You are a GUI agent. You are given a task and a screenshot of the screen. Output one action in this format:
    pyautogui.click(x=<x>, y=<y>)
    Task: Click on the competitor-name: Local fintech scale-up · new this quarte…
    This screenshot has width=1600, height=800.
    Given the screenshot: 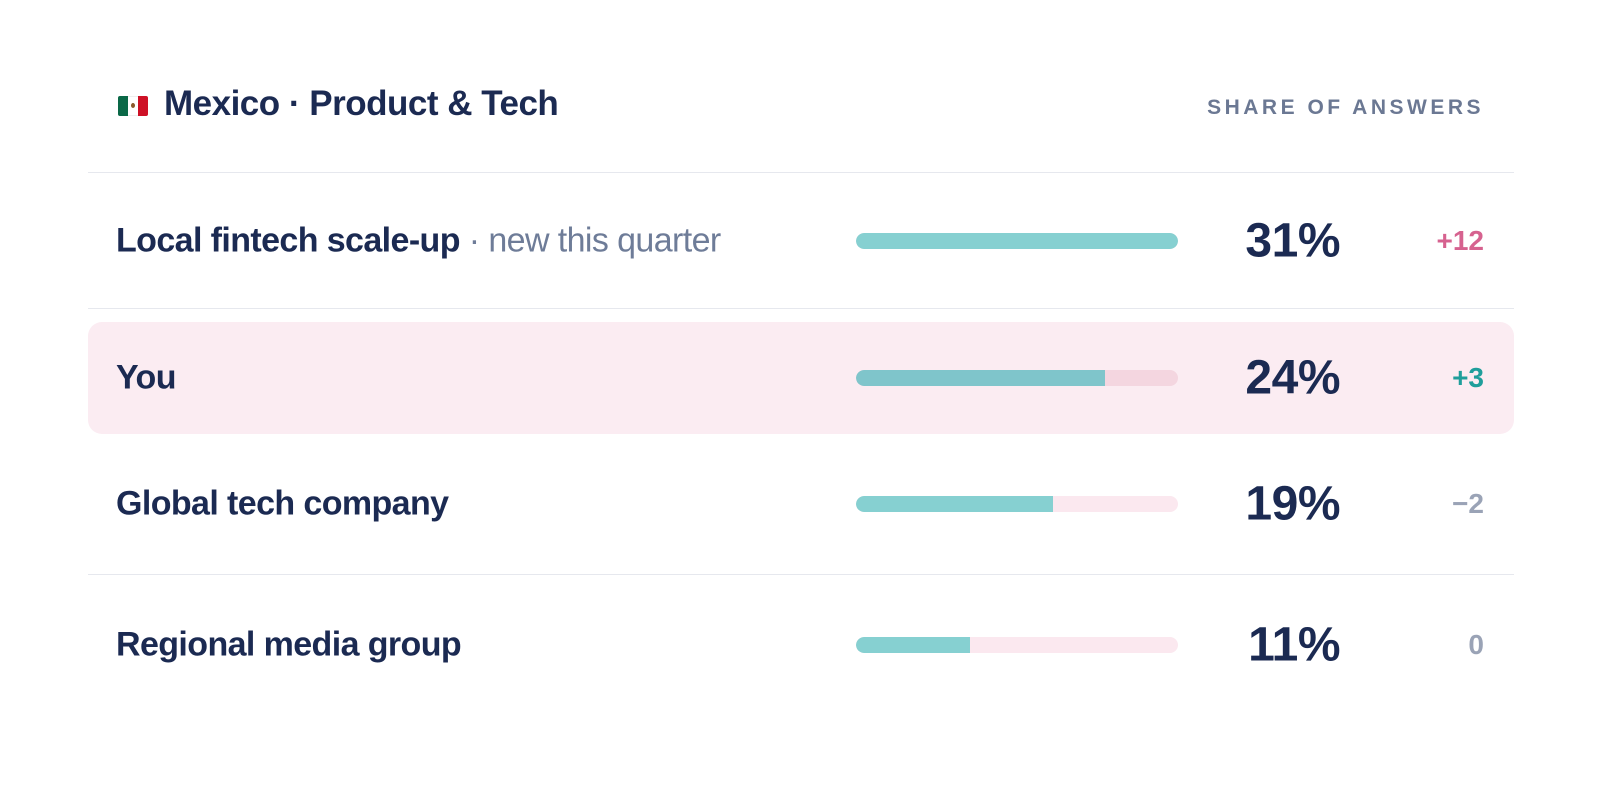 What is the action you would take?
    pyautogui.click(x=418, y=240)
    